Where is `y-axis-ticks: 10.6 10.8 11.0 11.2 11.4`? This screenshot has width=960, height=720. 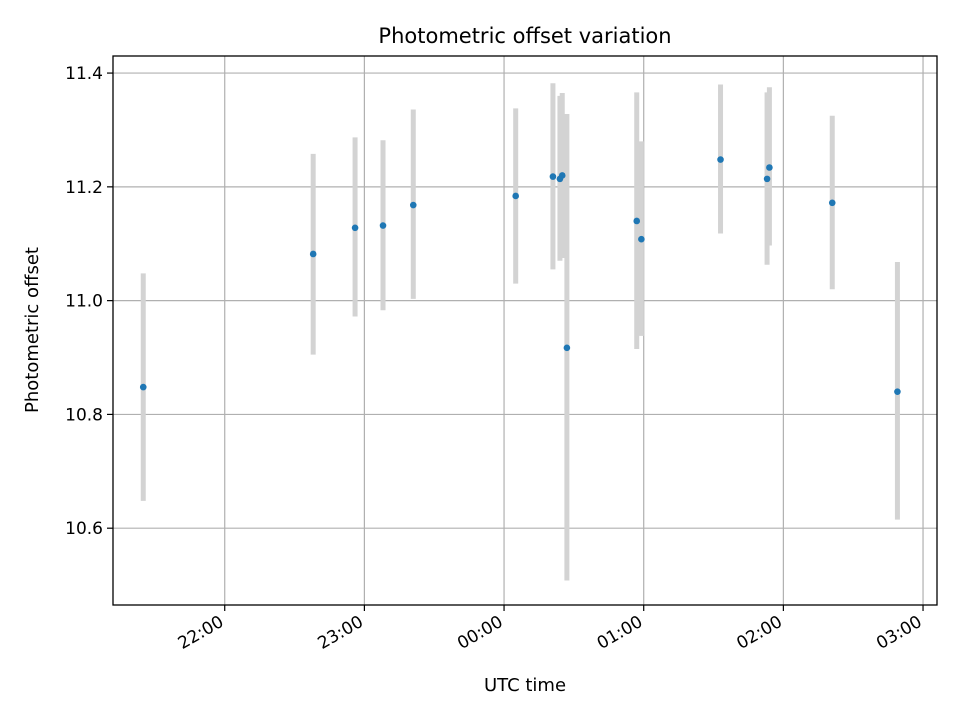 y-axis-ticks: 10.6 10.8 11.0 11.2 11.4 is located at coordinates (89, 301).